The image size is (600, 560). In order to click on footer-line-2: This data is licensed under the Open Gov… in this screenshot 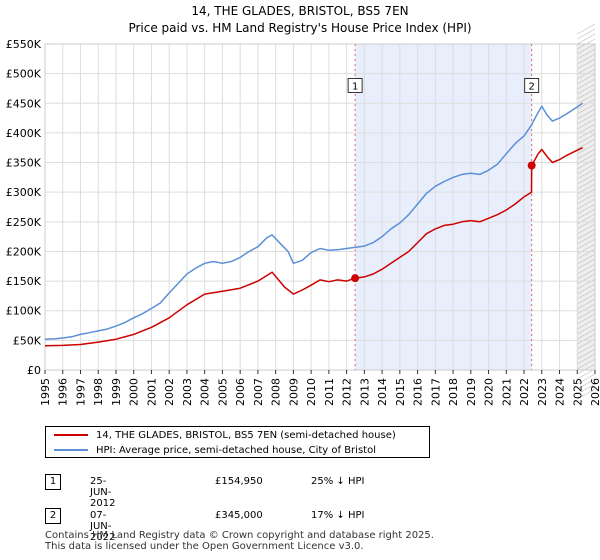, I will do `click(204, 546)`.